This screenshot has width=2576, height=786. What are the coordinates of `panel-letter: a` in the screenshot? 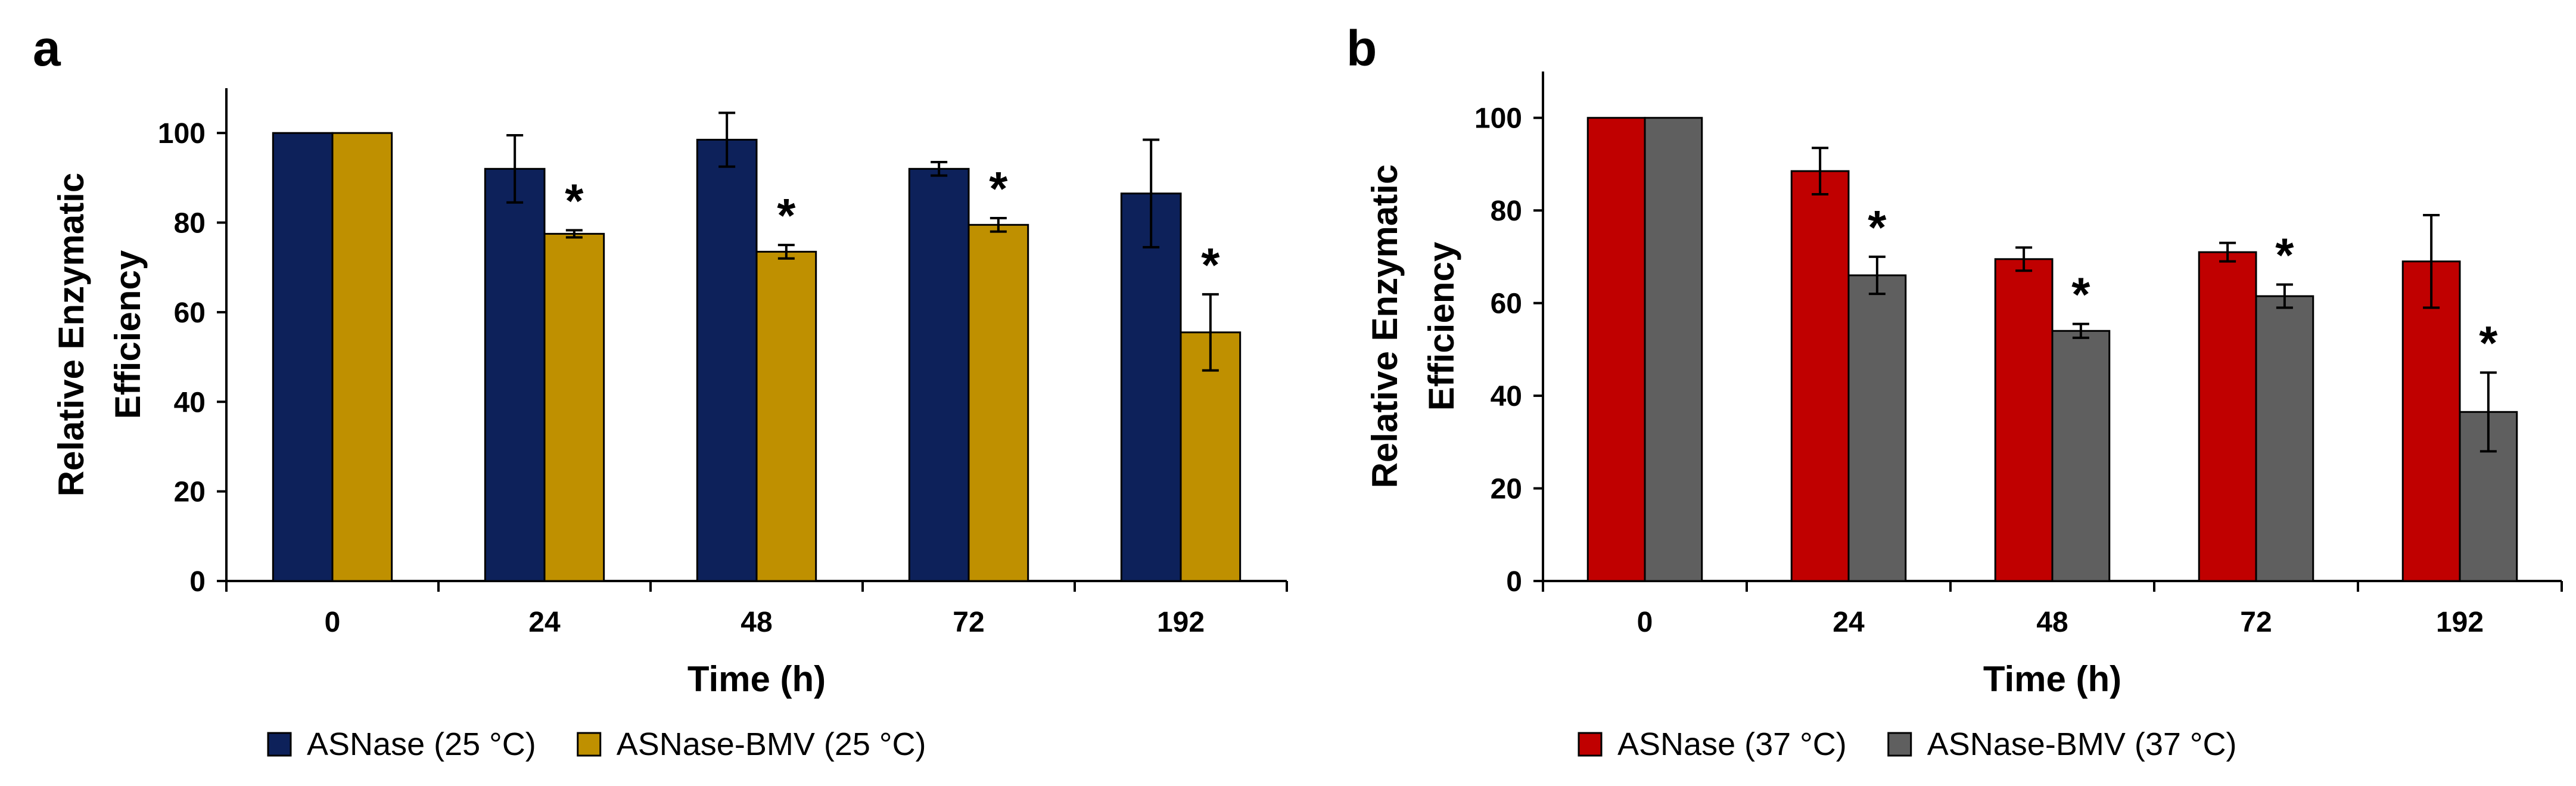 It's located at (47, 48).